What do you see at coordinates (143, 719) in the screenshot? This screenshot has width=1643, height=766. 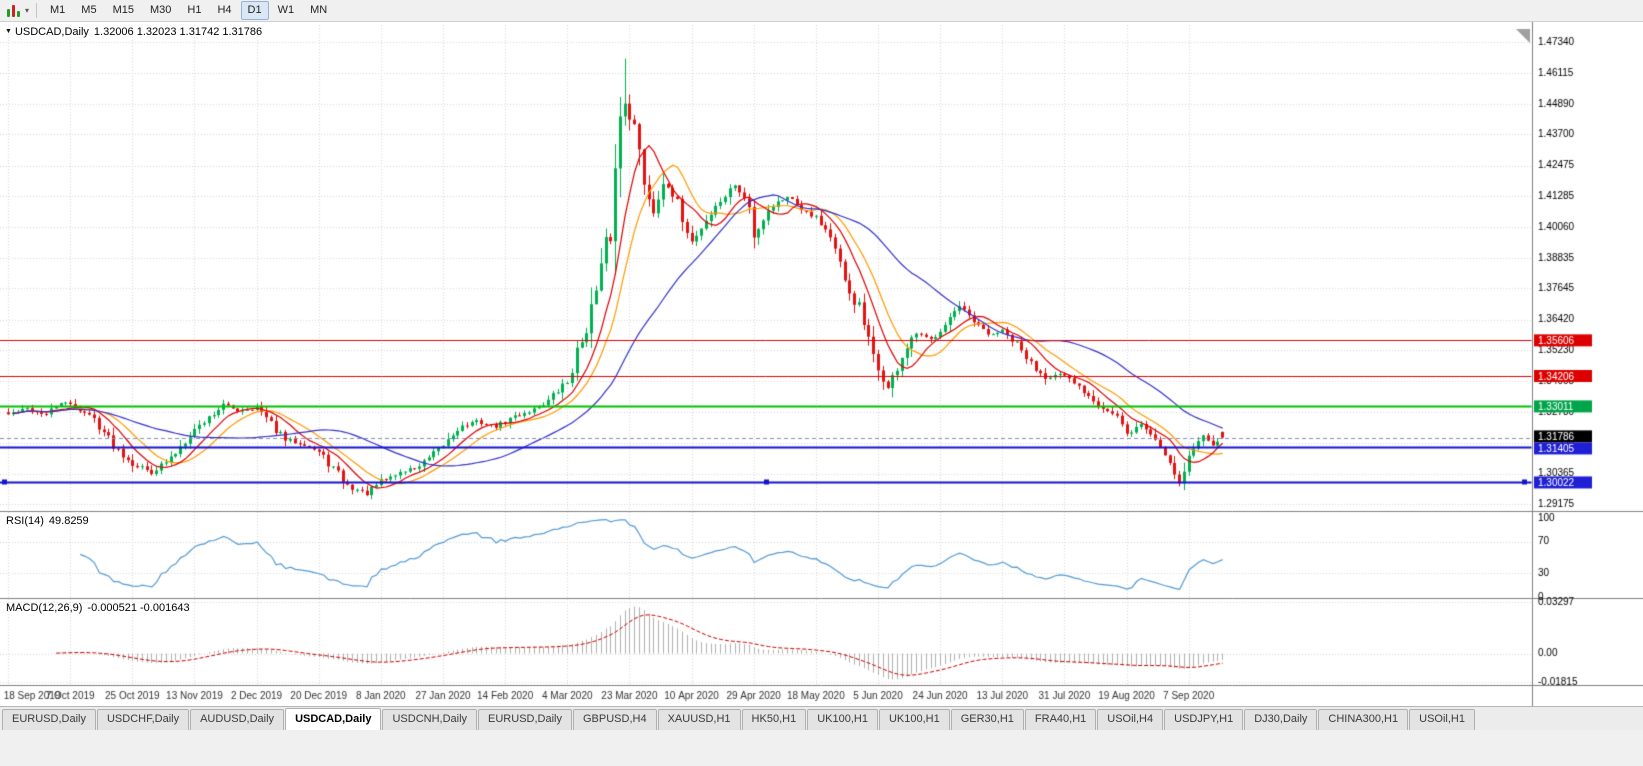 I see `chart-tab-usdchf-daily: USDCHF,Daily` at bounding box center [143, 719].